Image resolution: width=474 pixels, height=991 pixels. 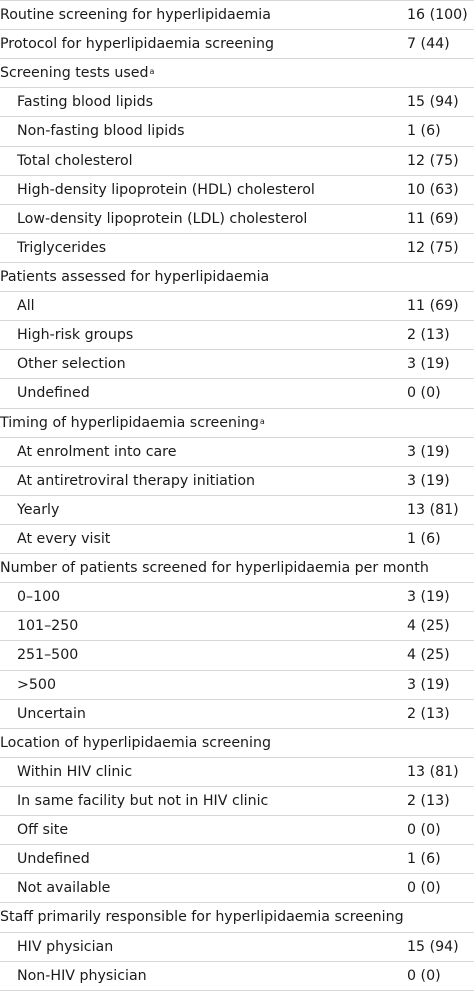 What do you see at coordinates (75, 160) in the screenshot?
I see `row-label: Total cholesterol` at bounding box center [75, 160].